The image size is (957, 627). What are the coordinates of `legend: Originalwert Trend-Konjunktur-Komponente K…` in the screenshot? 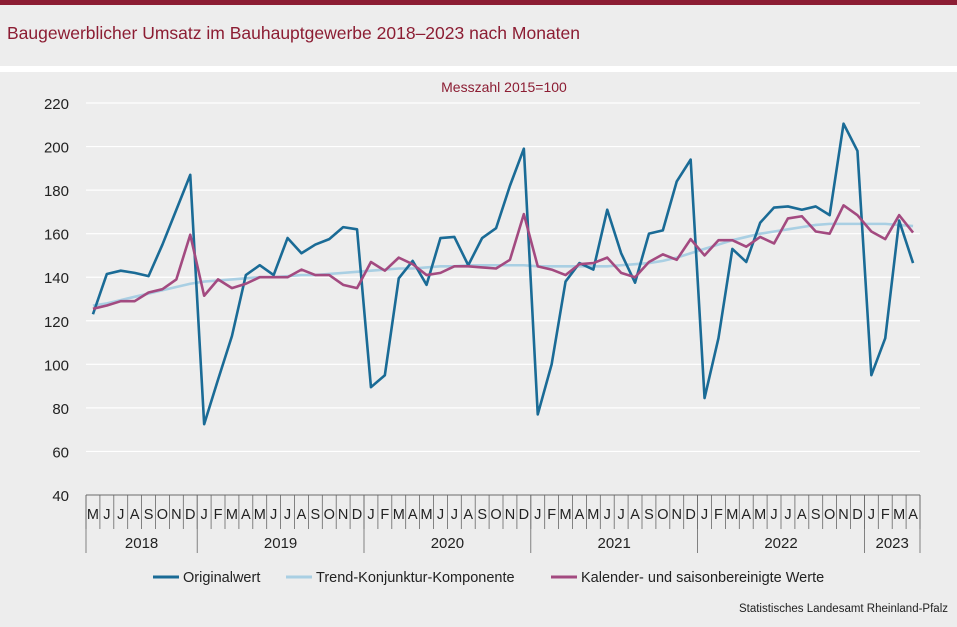 It's located at (488, 578).